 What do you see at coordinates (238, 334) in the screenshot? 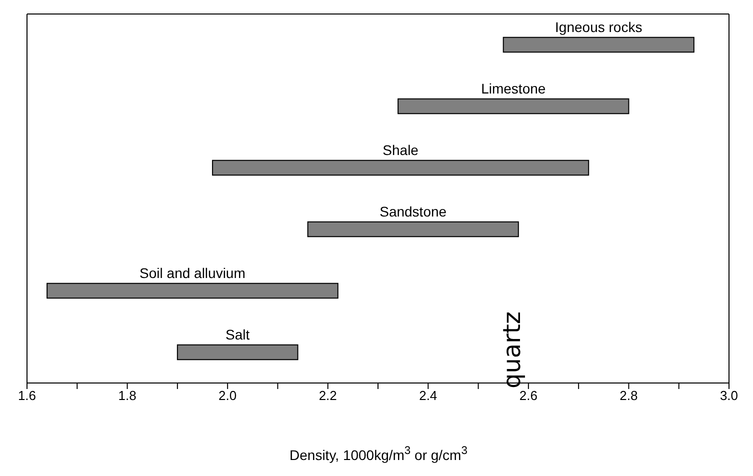
I see `y-tick-label: Salt` at bounding box center [238, 334].